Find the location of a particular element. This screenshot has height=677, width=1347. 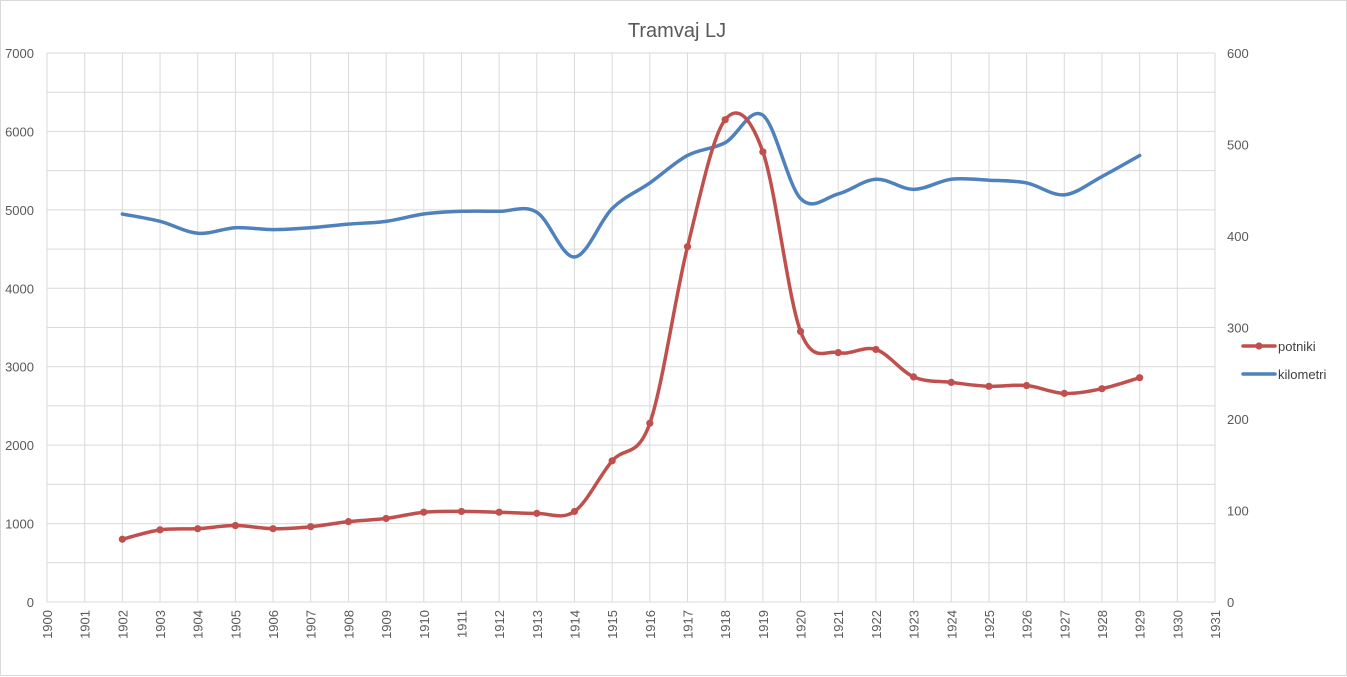

y-left-tick-label: 7000 is located at coordinates (19, 53).